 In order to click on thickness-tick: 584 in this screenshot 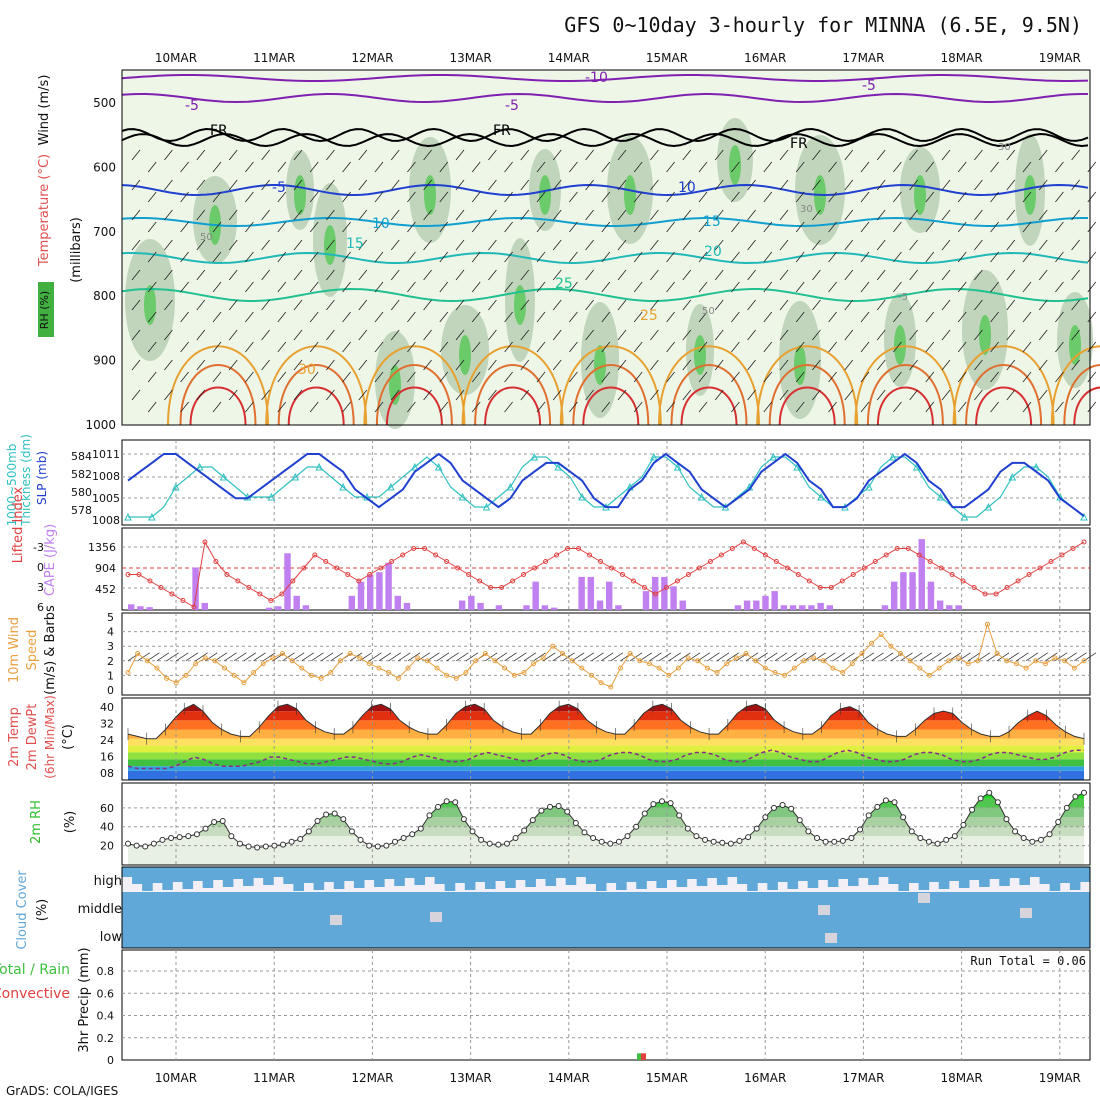, I will do `click(81, 456)`.